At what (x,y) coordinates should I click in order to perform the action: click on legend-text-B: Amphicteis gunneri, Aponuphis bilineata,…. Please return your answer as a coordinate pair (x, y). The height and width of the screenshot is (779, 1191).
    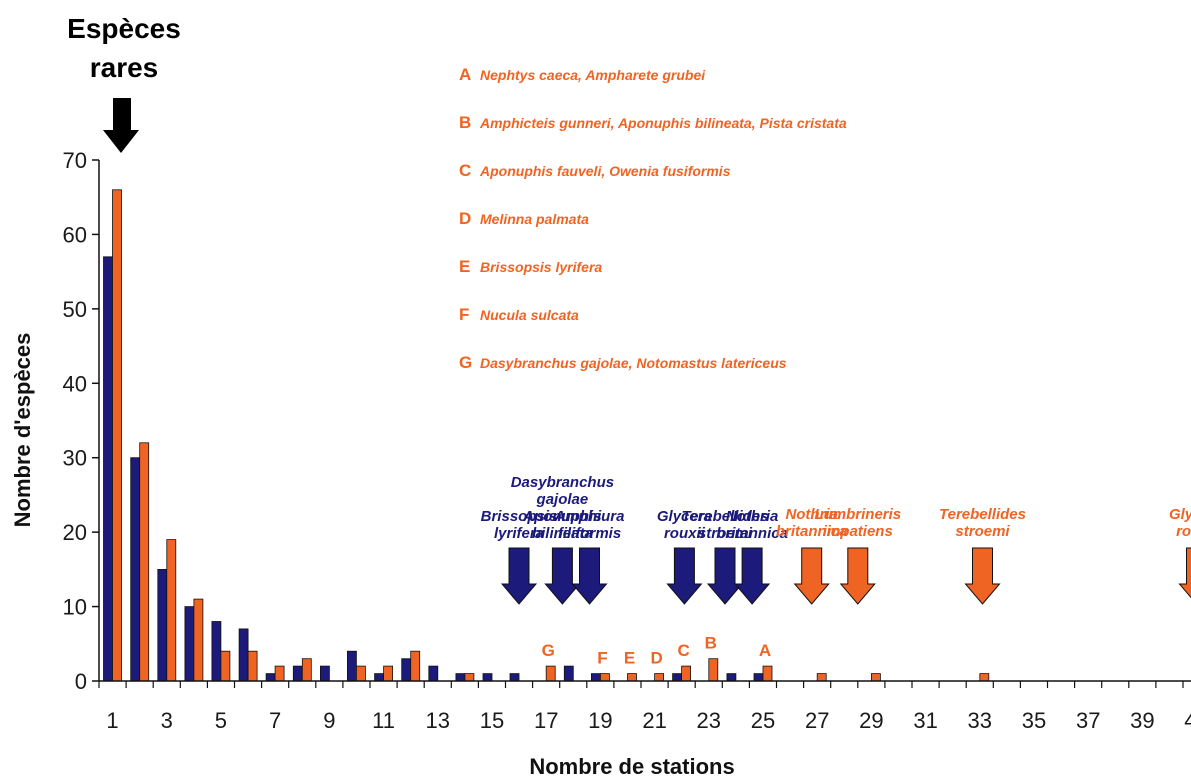
    Looking at the image, I should click on (663, 123).